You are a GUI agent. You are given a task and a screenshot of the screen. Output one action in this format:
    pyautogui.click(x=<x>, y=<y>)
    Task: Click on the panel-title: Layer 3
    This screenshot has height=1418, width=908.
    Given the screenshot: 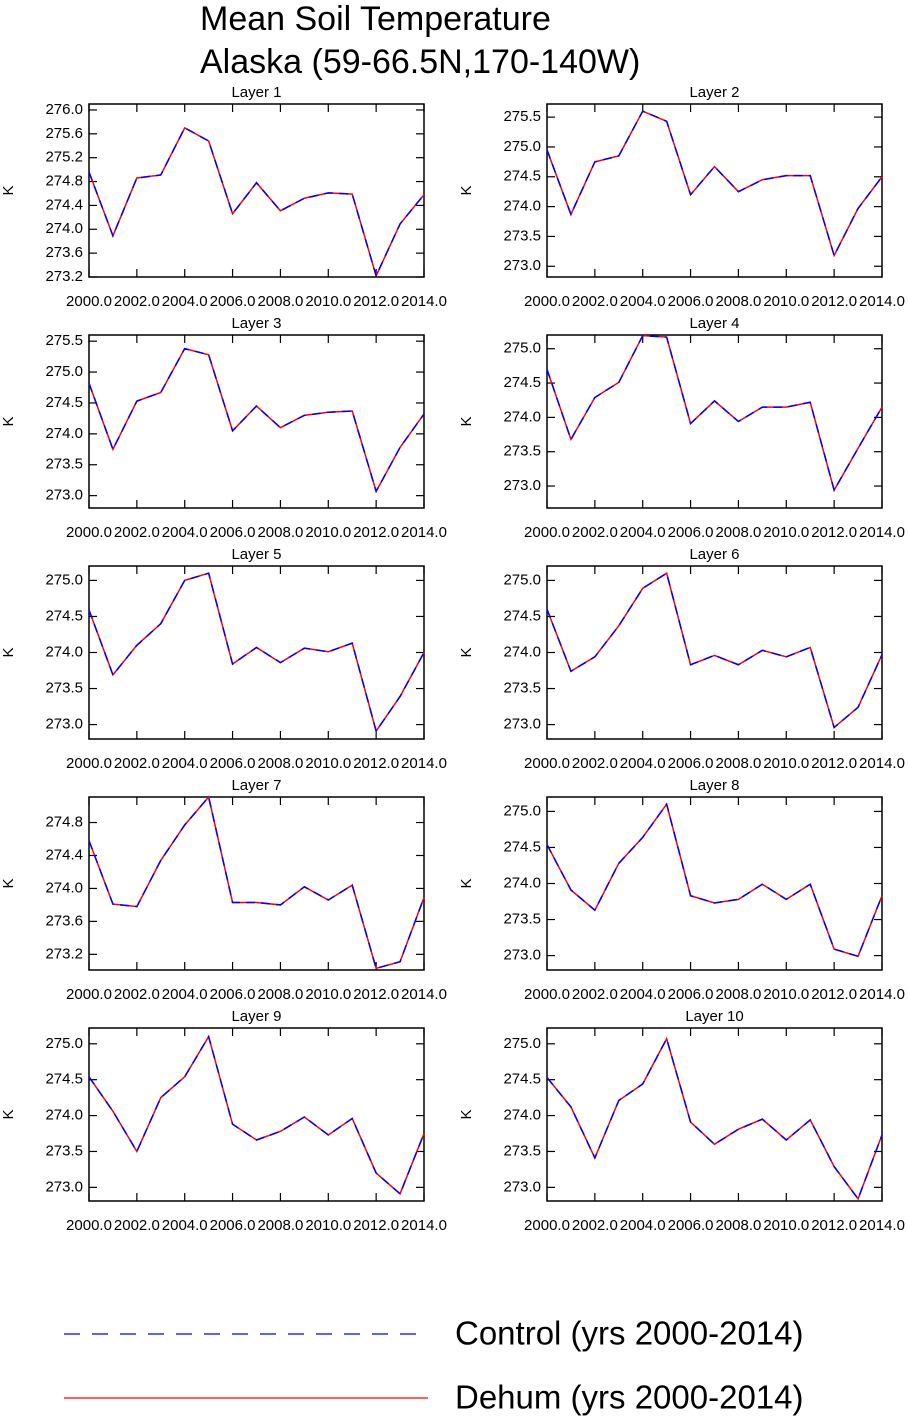 What is the action you would take?
    pyautogui.click(x=256, y=323)
    